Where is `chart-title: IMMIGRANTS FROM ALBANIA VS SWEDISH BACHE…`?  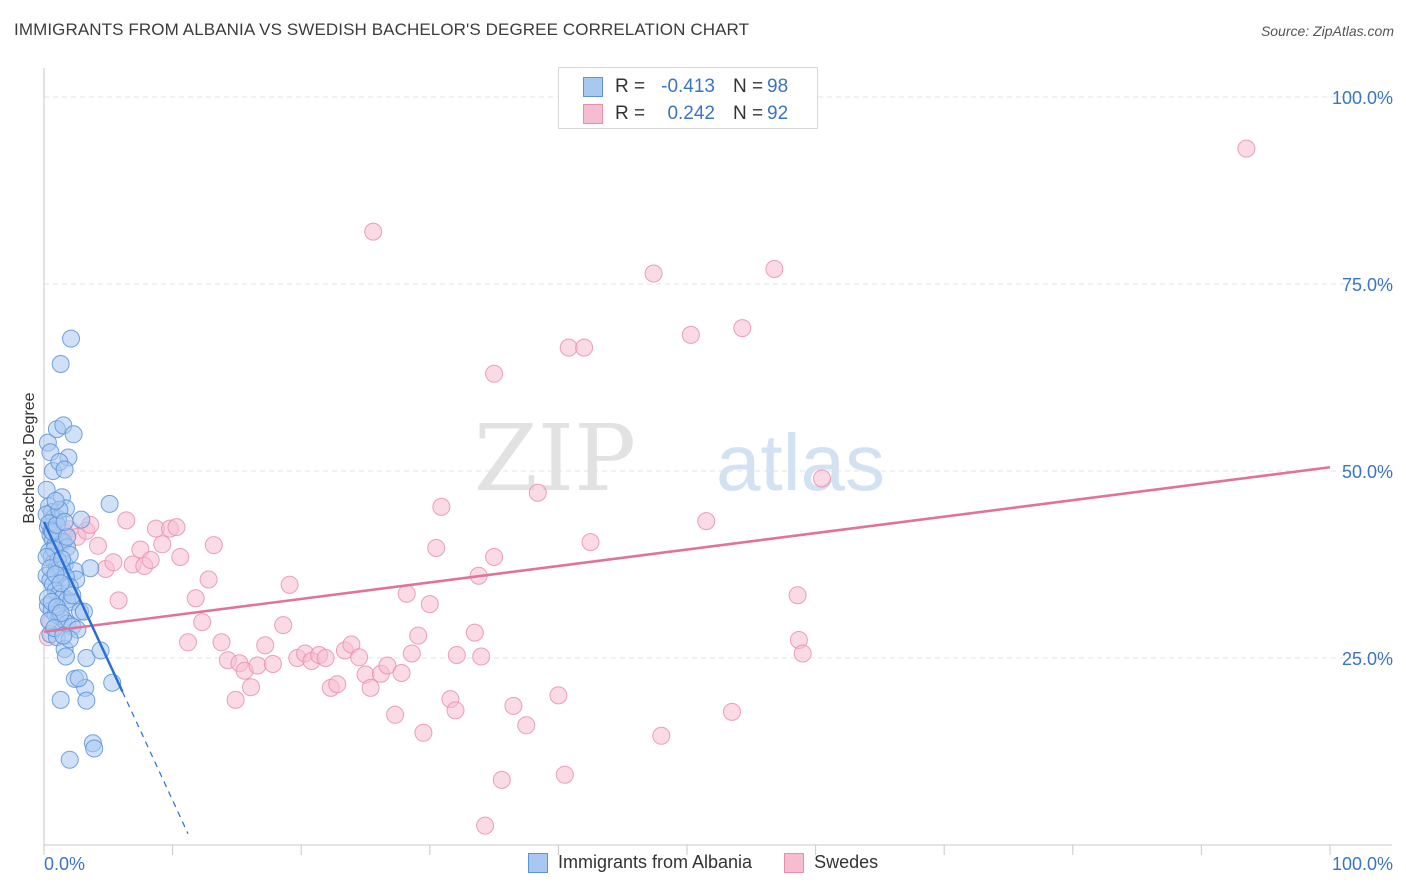 chart-title: IMMIGRANTS FROM ALBANIA VS SWEDISH BACHE… is located at coordinates (382, 29).